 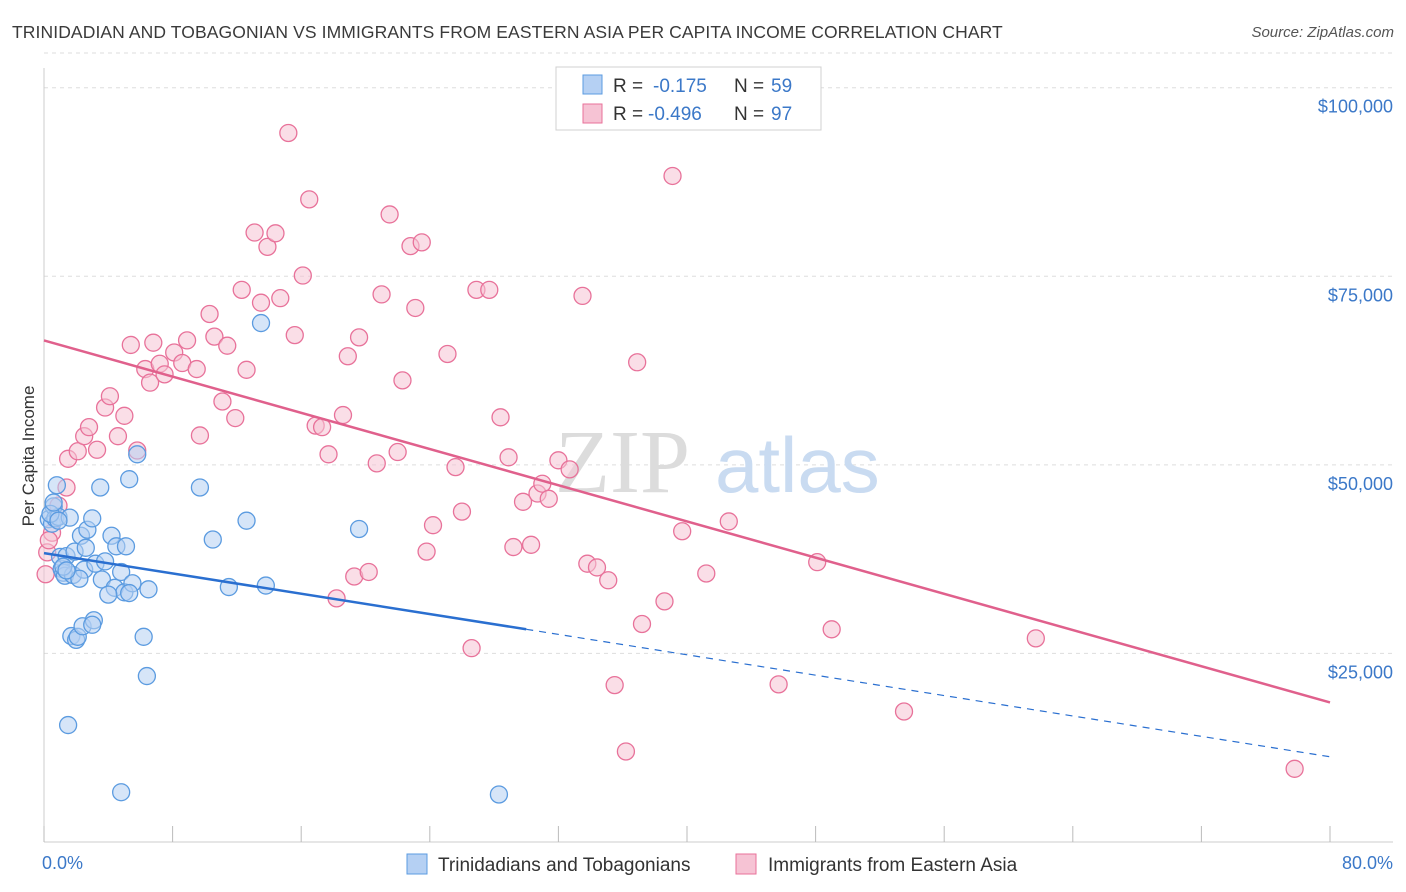 What do you see at coordinates (628, 86) in the screenshot?
I see `legend-r-label-1: R =` at bounding box center [628, 86].